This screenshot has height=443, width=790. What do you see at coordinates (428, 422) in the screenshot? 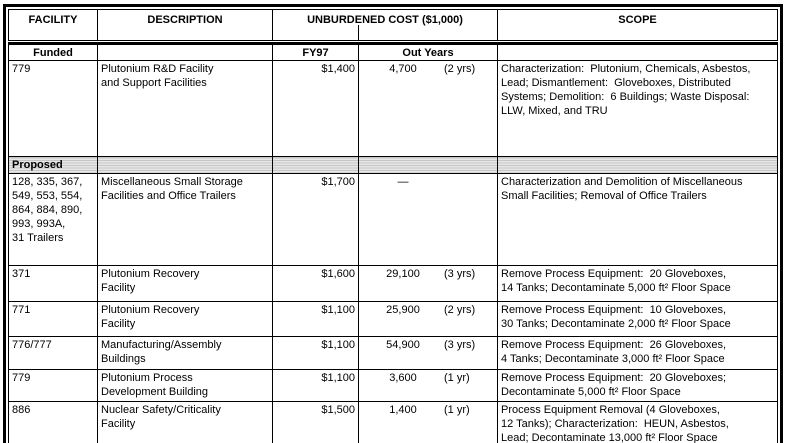
I see `cell-out-years: 1,400 (1 yr)` at bounding box center [428, 422].